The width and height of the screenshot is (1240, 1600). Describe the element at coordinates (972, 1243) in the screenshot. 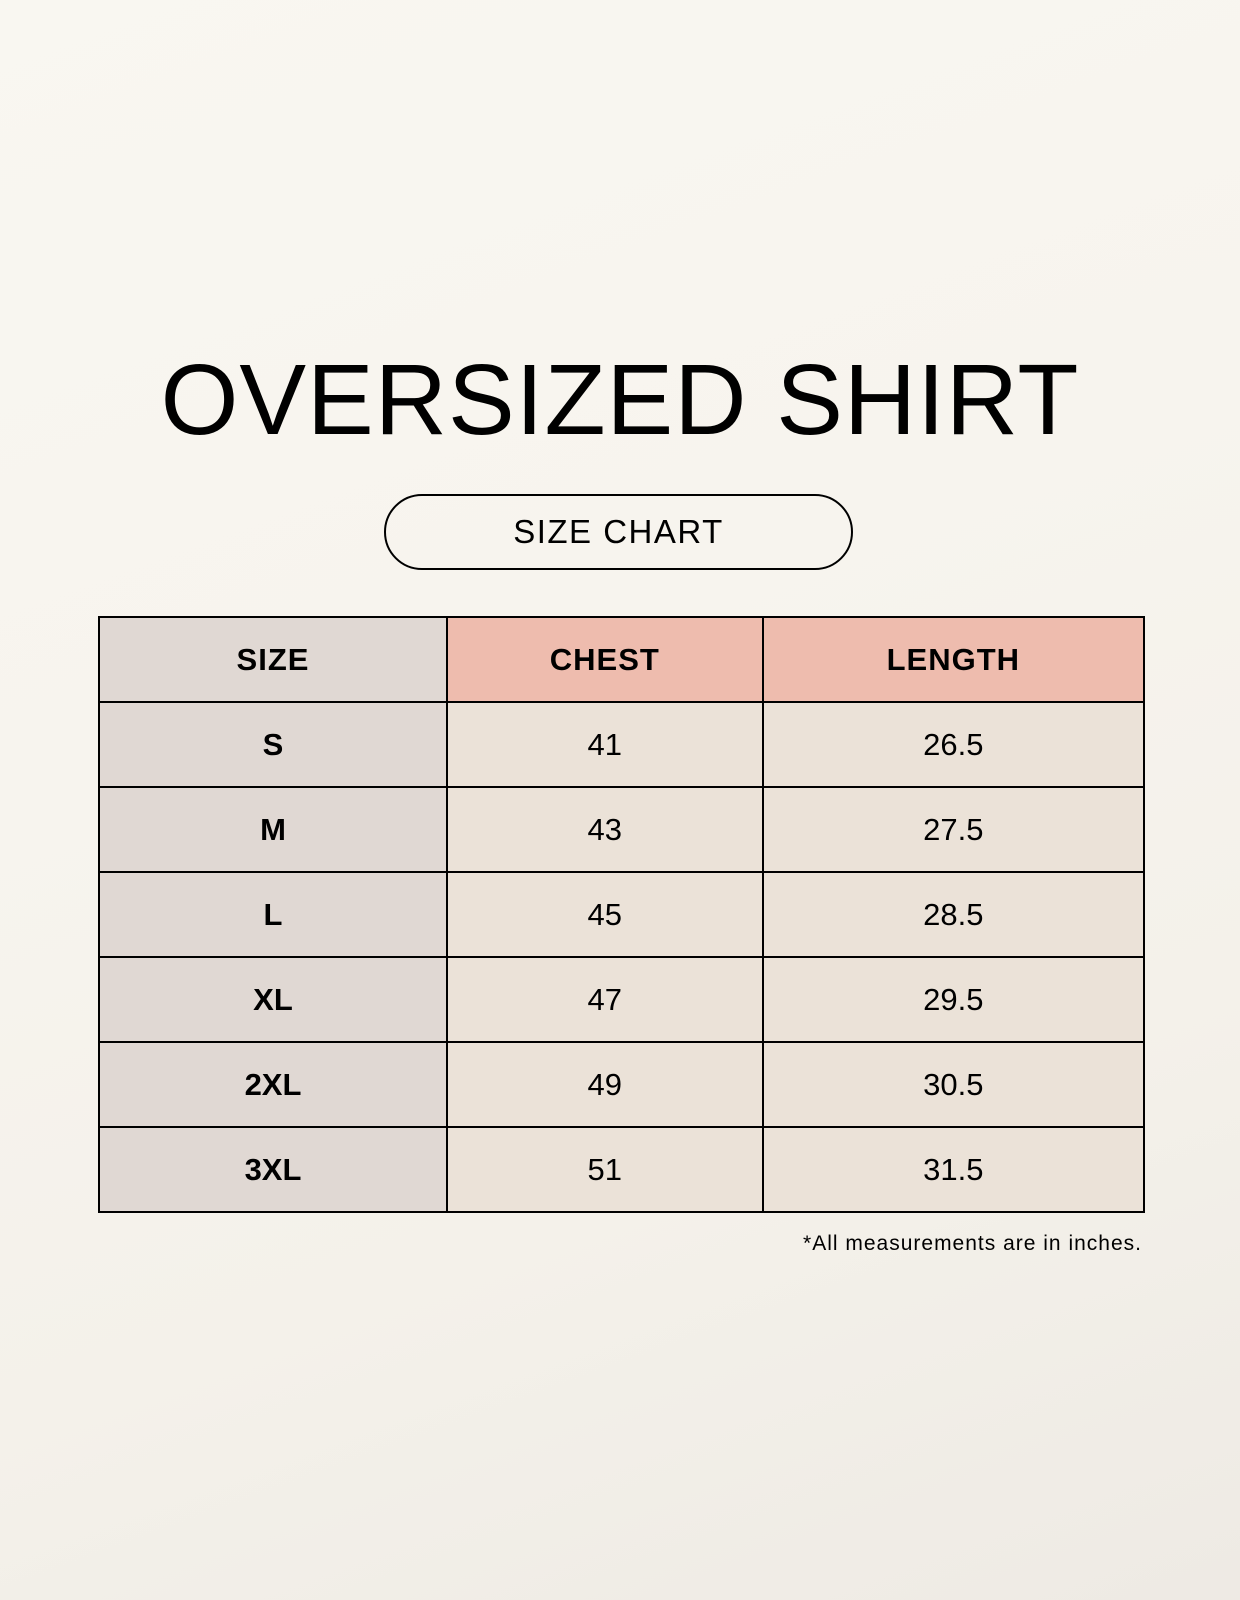

I see `measurement-note: *All measurements are in inches.` at that location.